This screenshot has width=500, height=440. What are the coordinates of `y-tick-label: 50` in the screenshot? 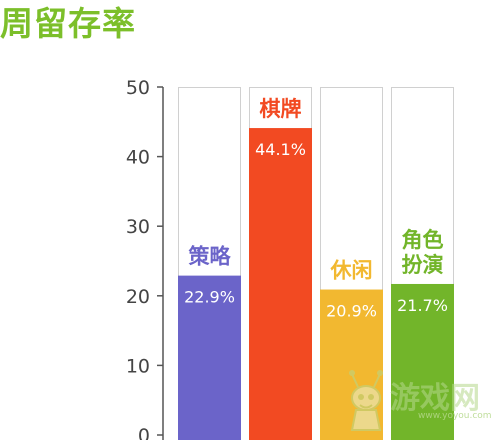 It's located at (138, 88).